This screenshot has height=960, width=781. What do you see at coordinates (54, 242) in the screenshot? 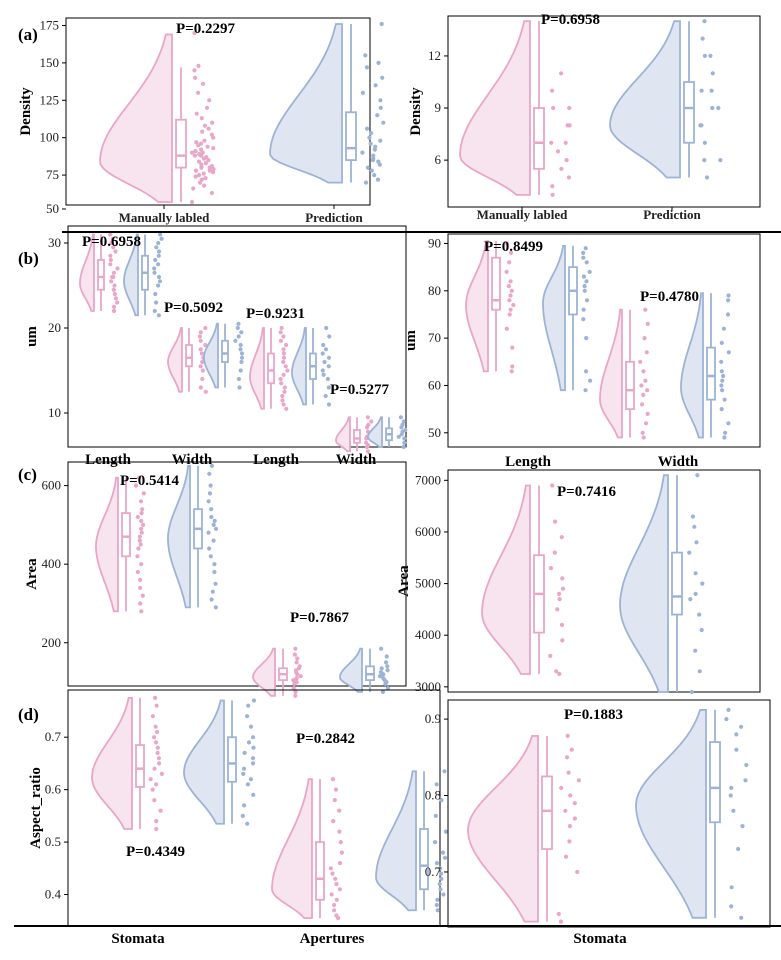
I see `y-tick-label: 30` at bounding box center [54, 242].